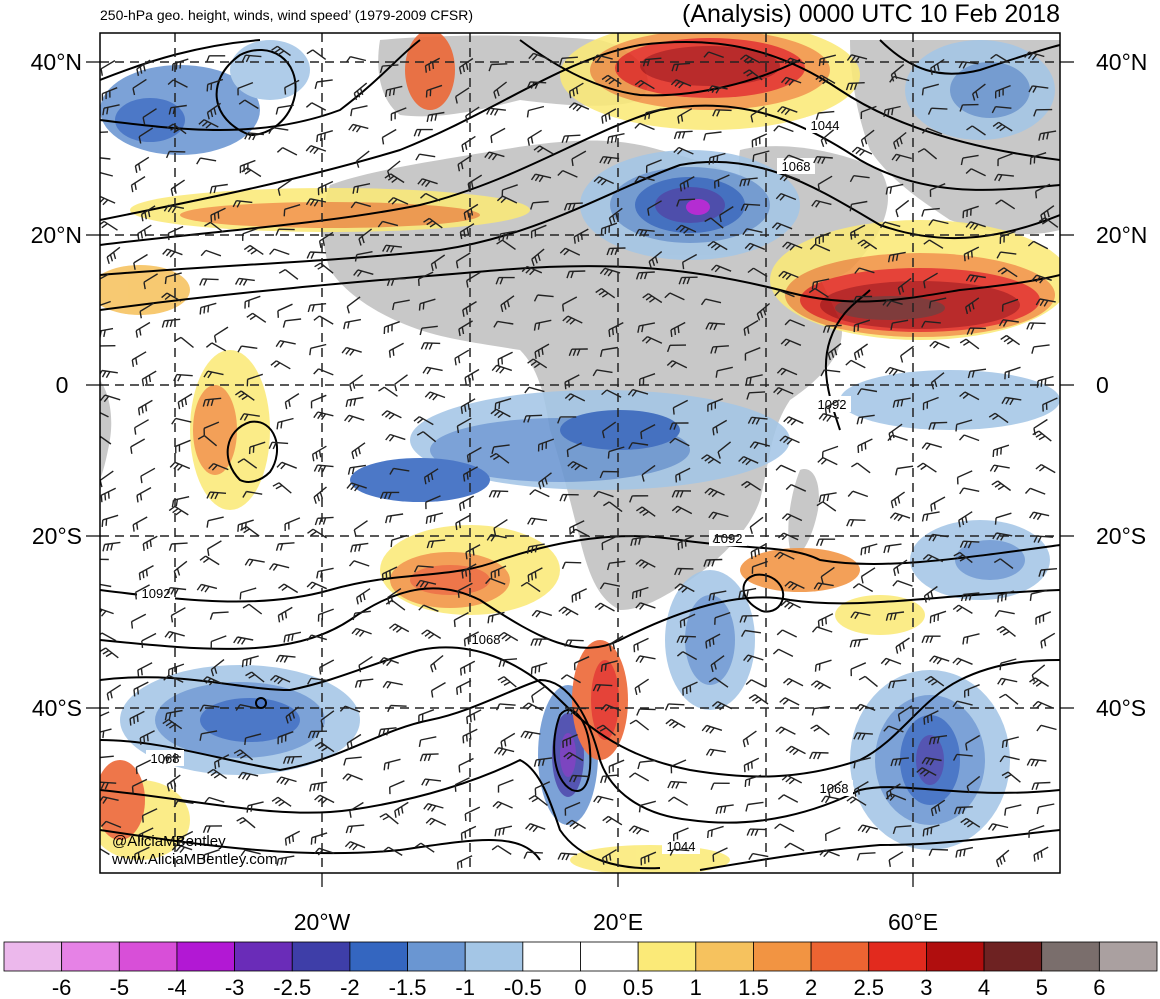 The height and width of the screenshot is (999, 1160). I want to click on colorbar-swatch, so click(955, 956).